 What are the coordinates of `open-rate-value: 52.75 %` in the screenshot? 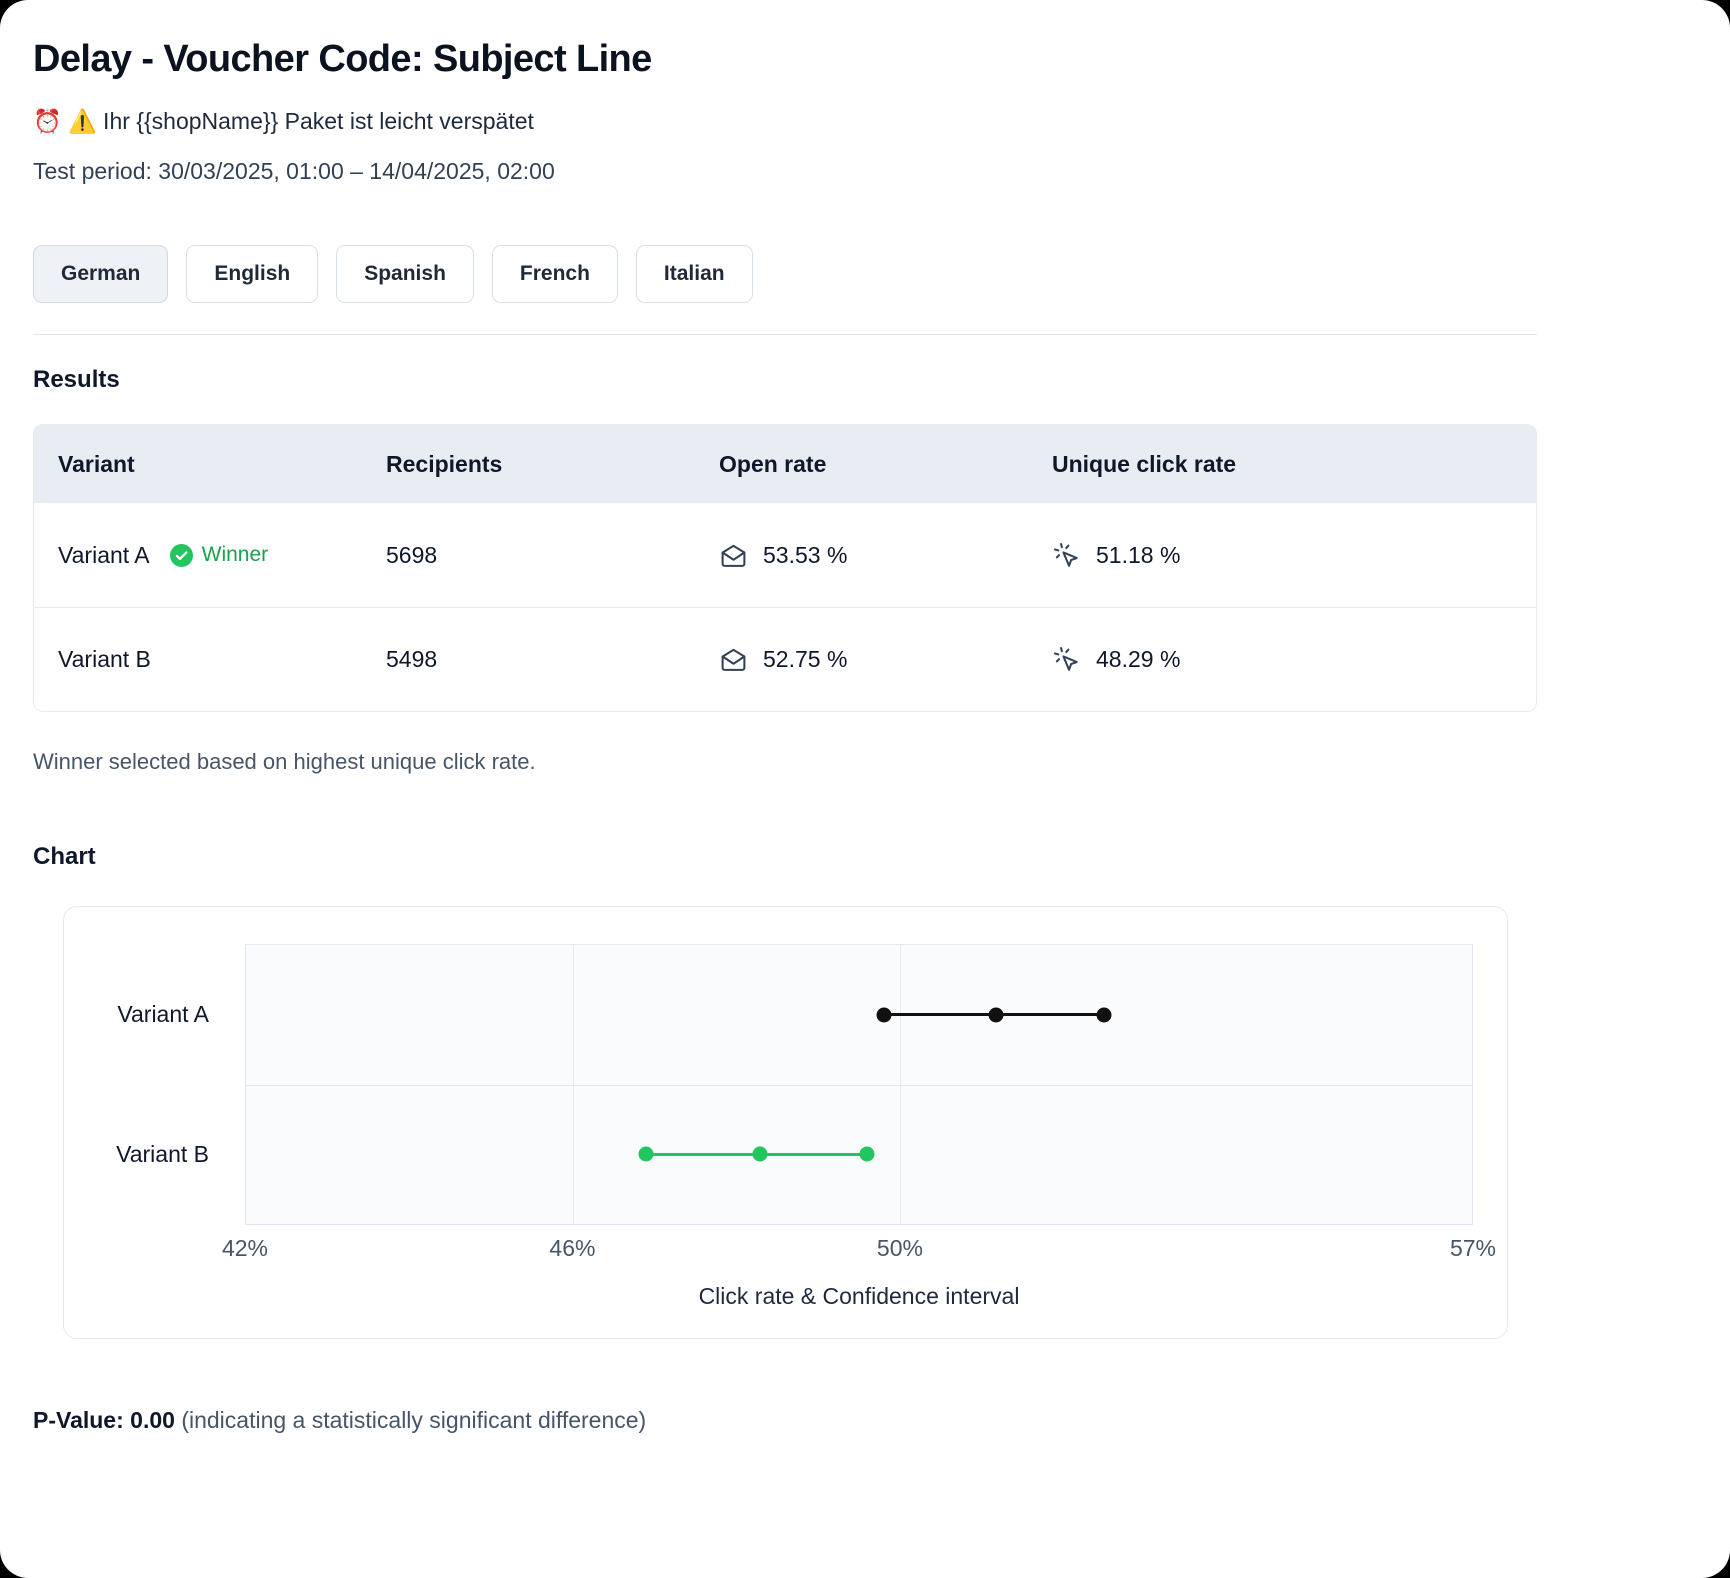 It's located at (805, 659).